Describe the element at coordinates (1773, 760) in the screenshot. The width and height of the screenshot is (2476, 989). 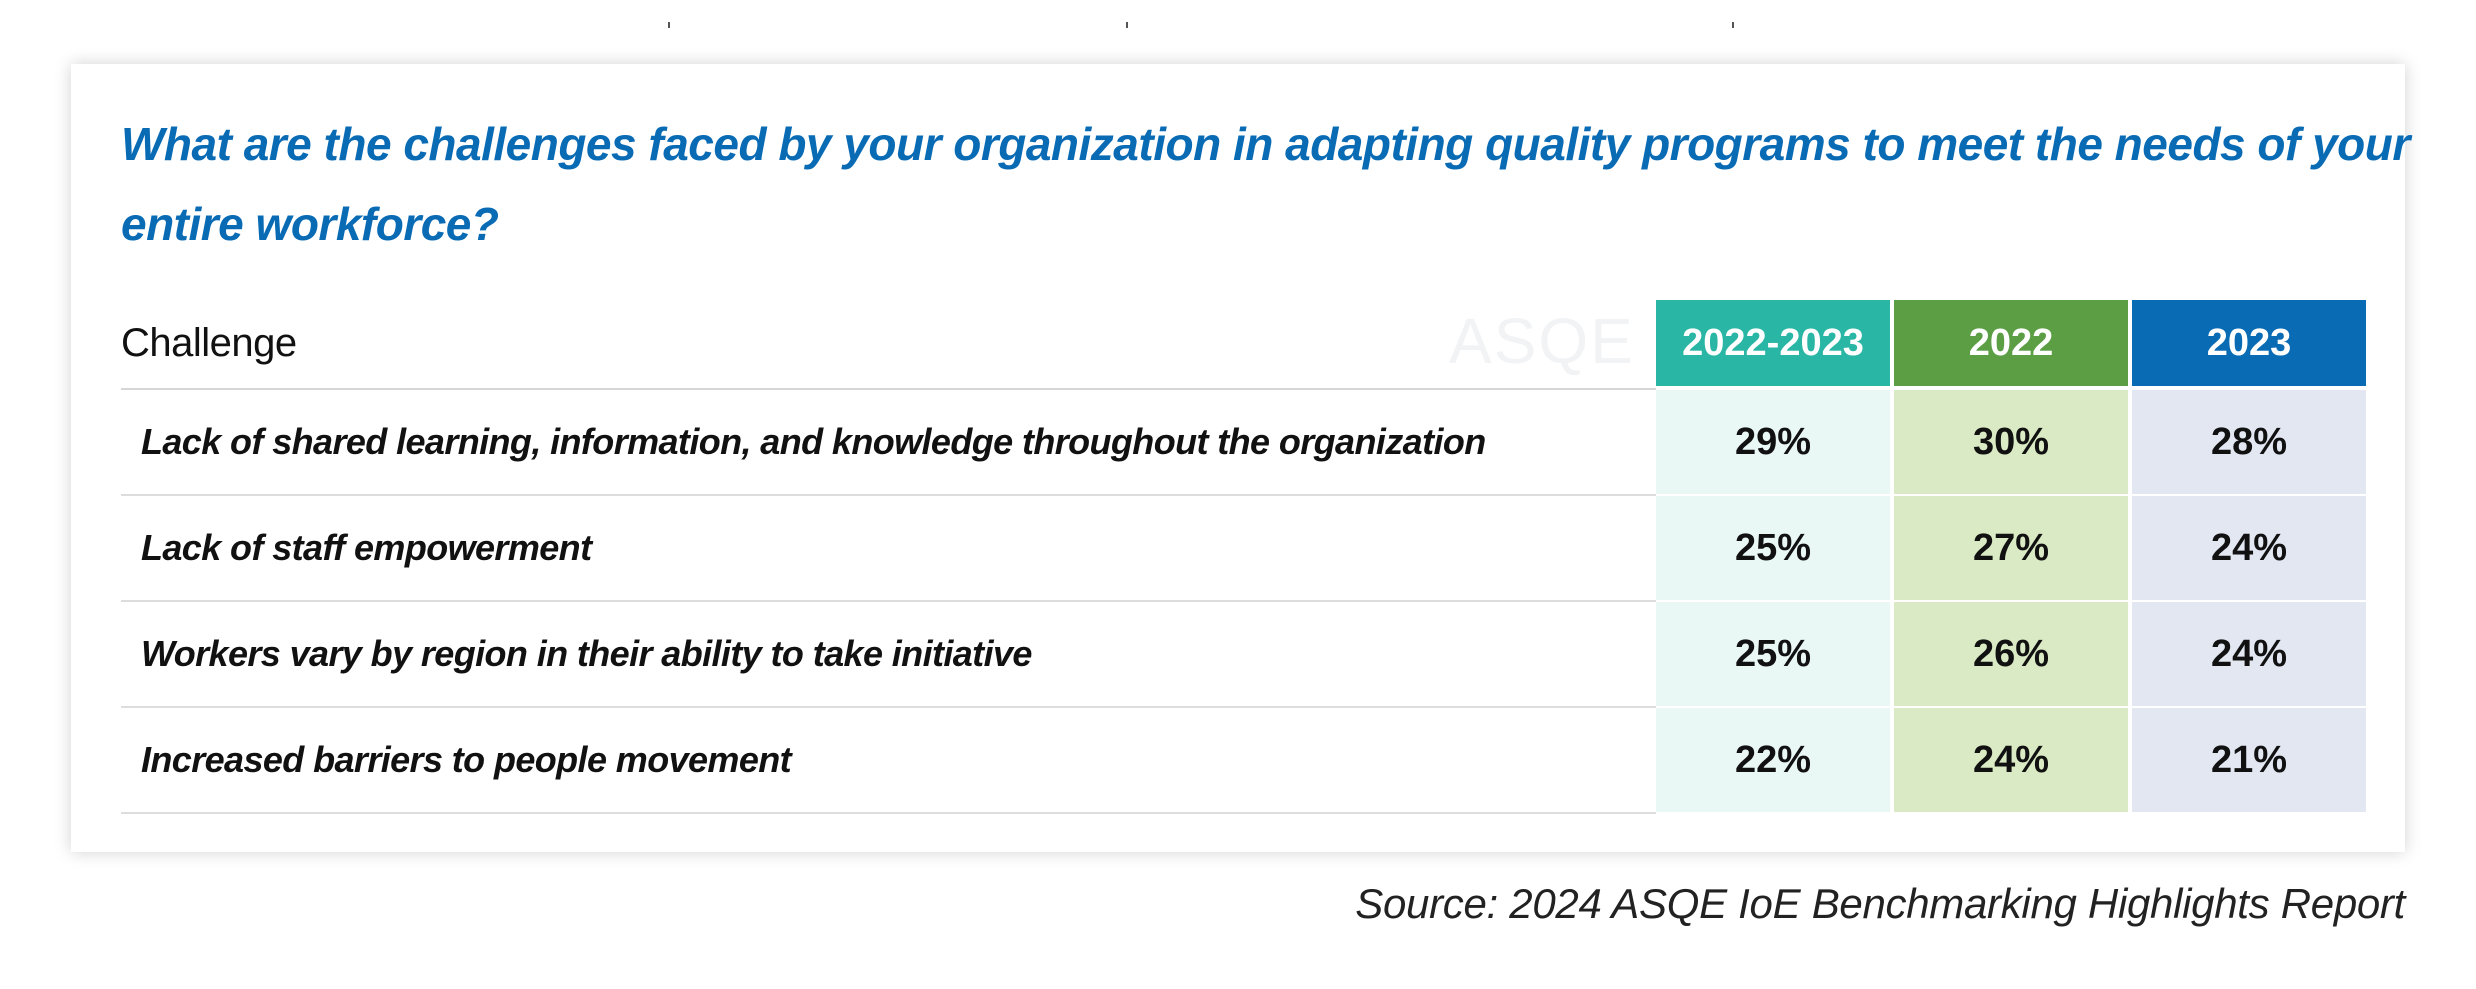
I see `table-cell-2022-2023: 22%` at that location.